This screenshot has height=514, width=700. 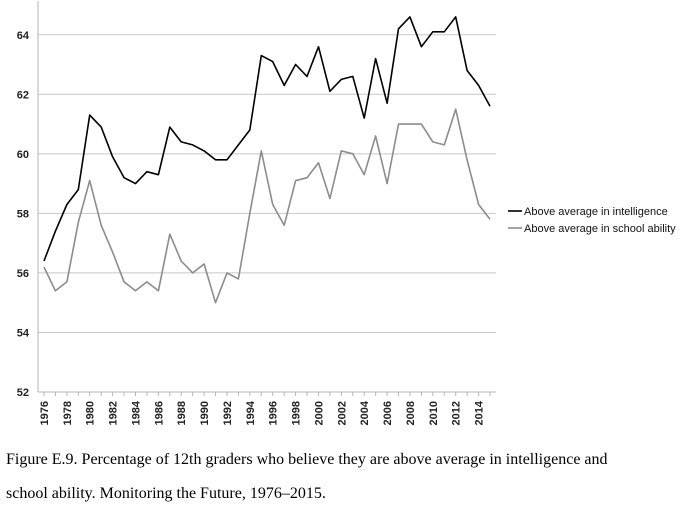 What do you see at coordinates (297, 413) in the screenshot?
I see `x-tick-label: 1998` at bounding box center [297, 413].